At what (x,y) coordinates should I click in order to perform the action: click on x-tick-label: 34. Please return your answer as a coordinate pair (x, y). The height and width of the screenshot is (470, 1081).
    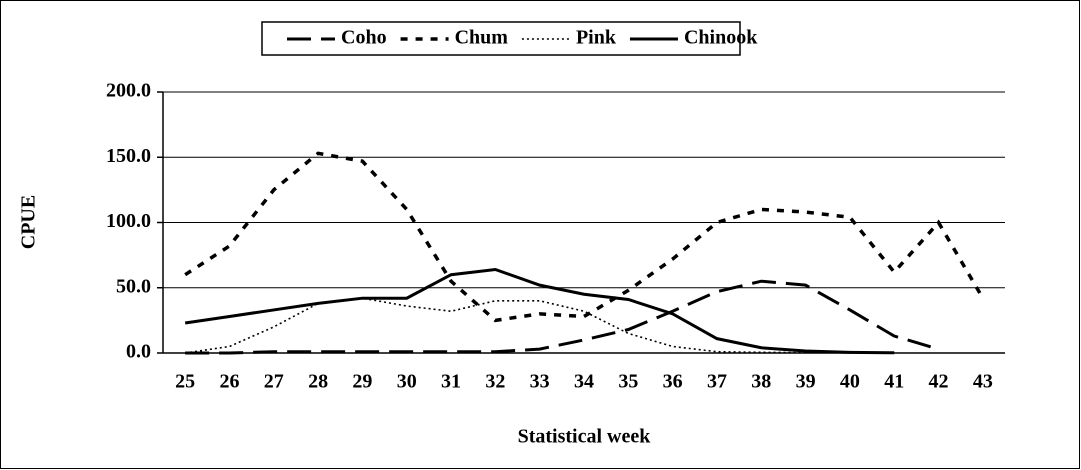
    Looking at the image, I should click on (584, 382).